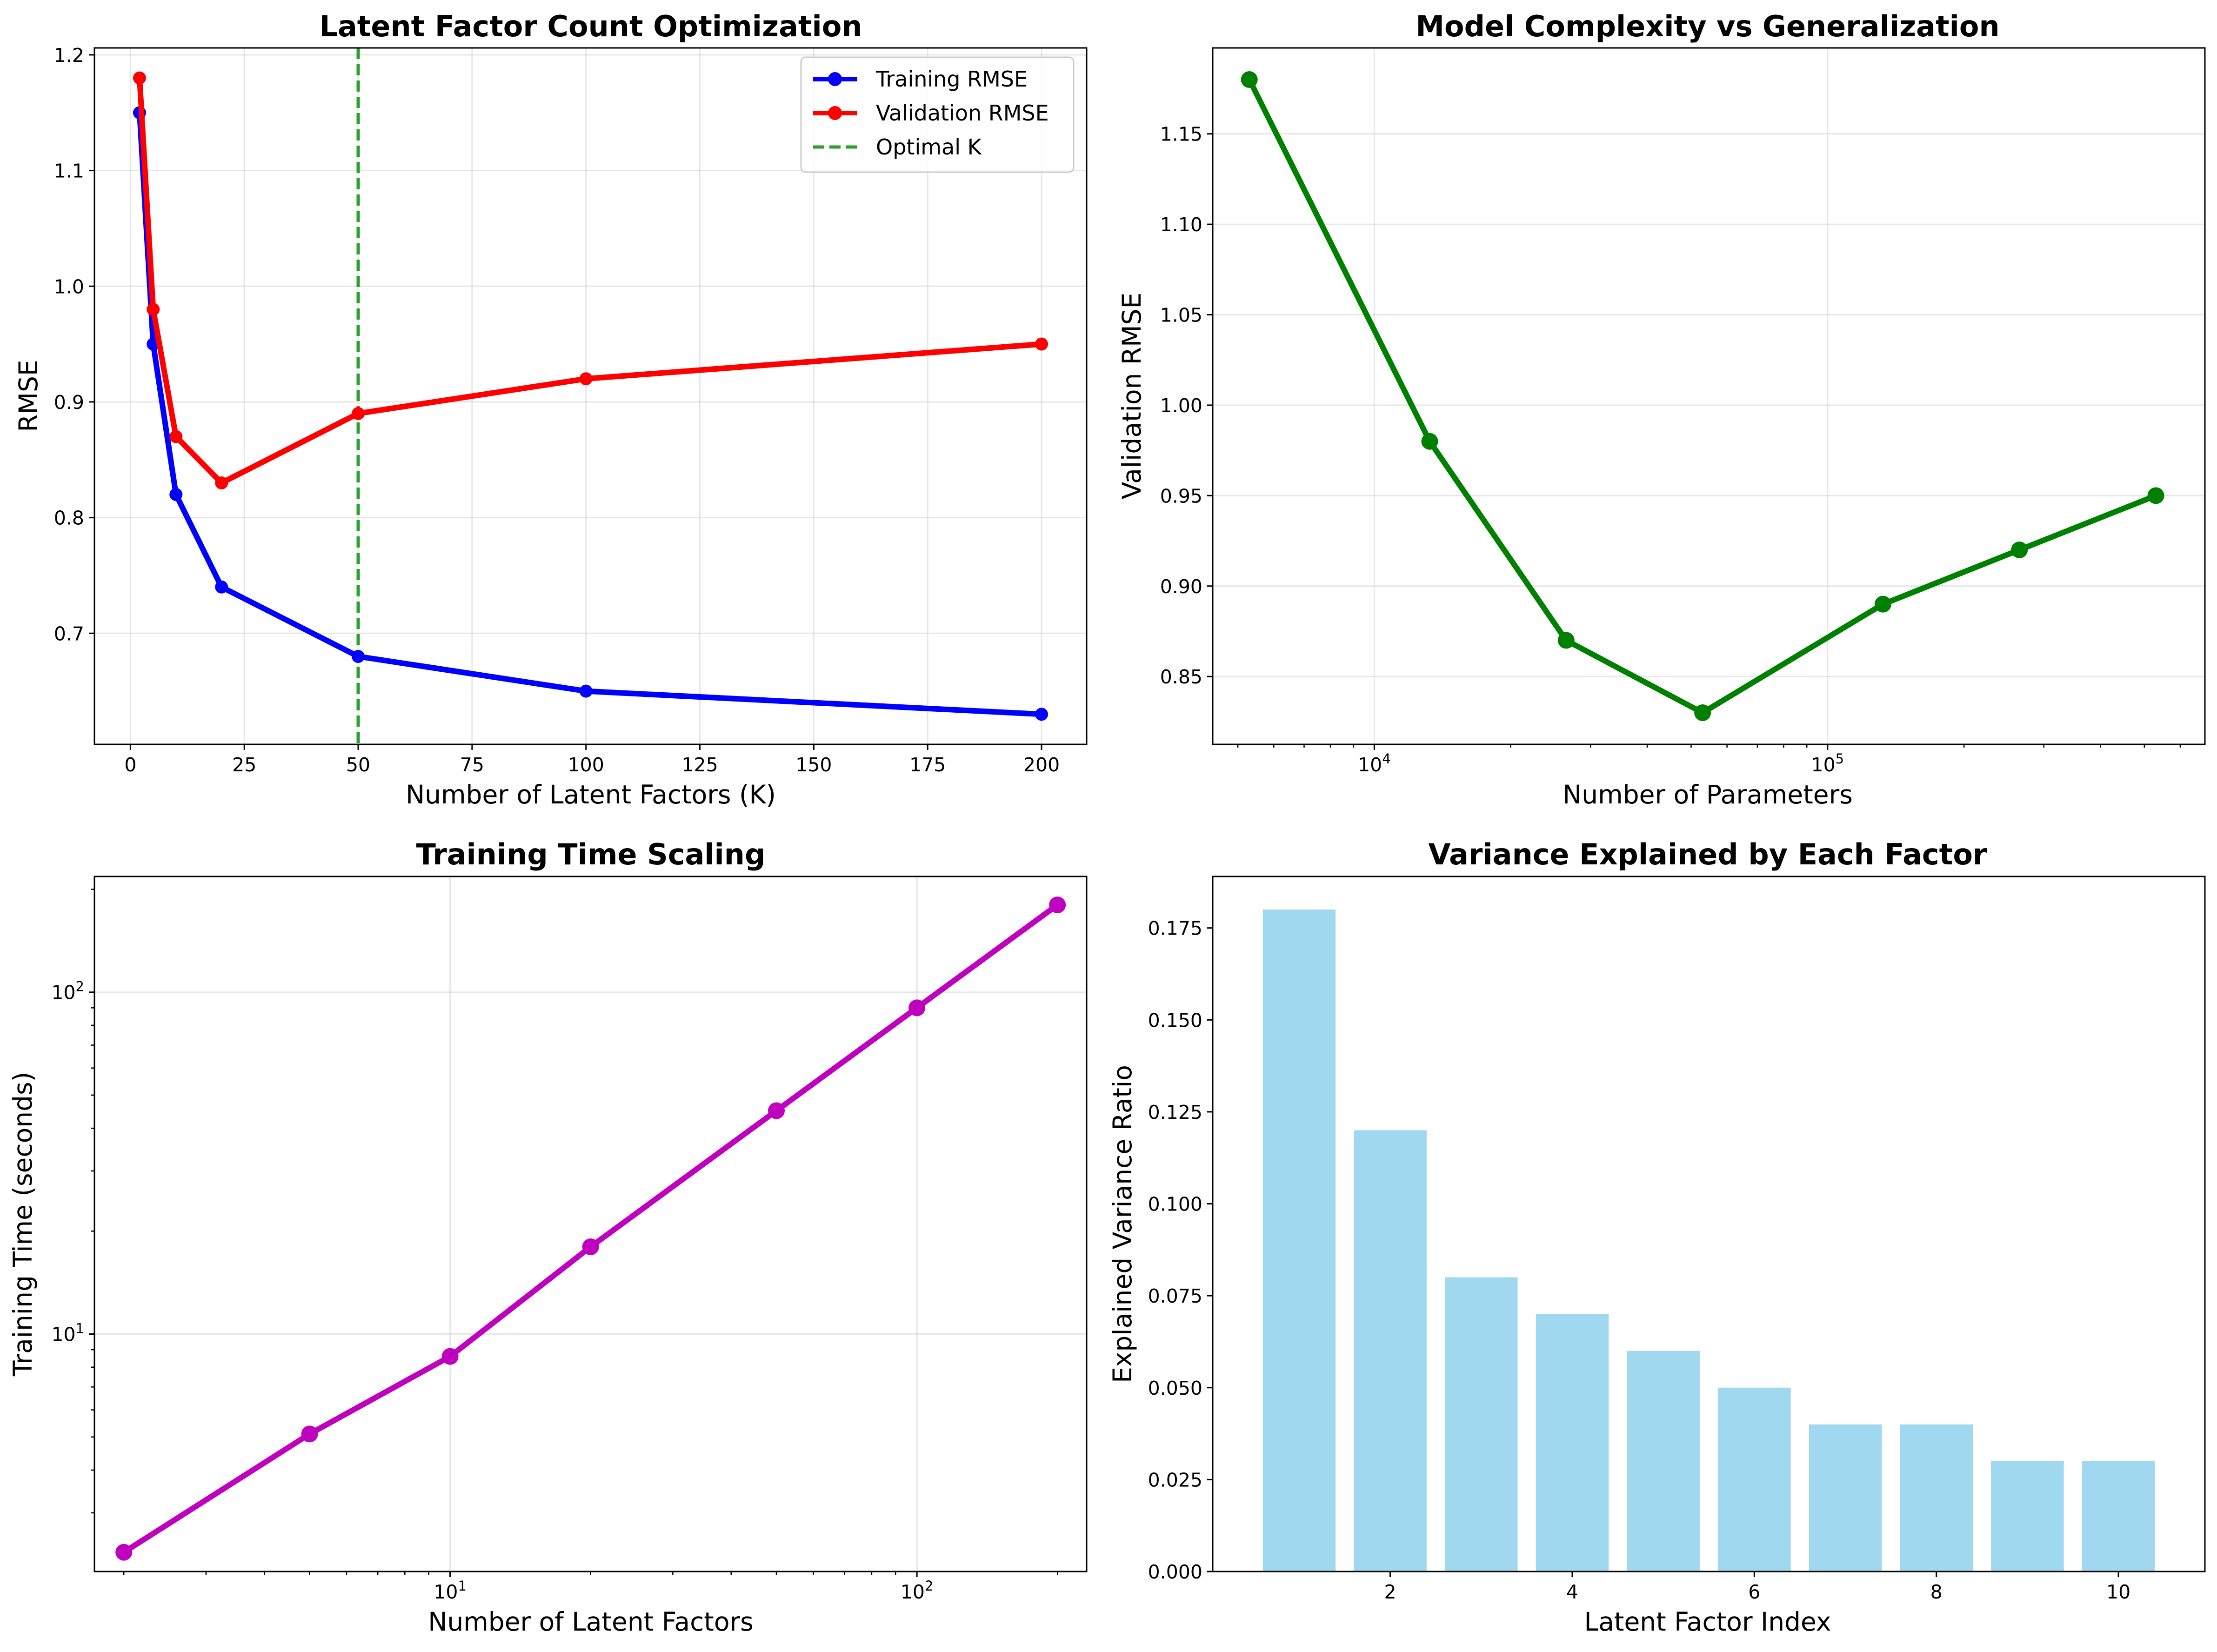 This screenshot has height=1652, width=2217. Describe the element at coordinates (69, 286) in the screenshot. I see `y-tick-label: 1.0` at that location.